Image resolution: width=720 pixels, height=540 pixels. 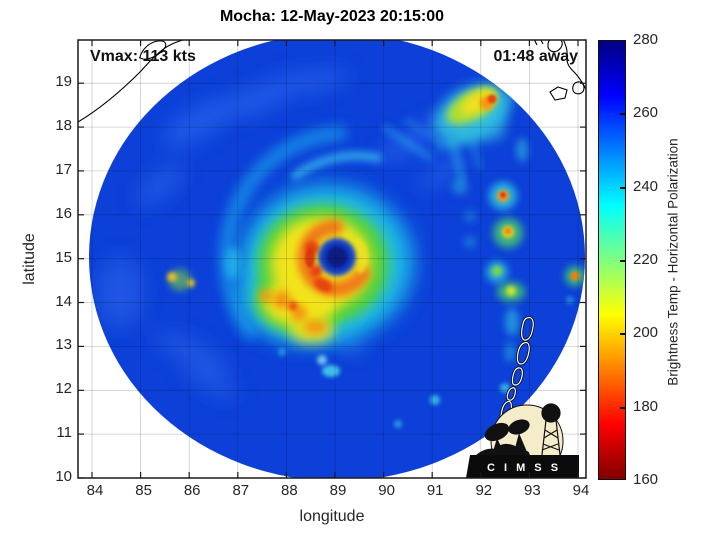 I want to click on x-tick-label: 94, so click(x=581, y=490).